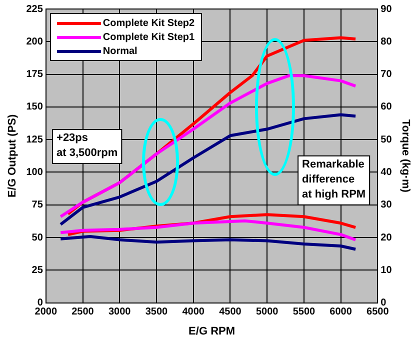  I want to click on y-tick-label: 75, so click(38, 205).